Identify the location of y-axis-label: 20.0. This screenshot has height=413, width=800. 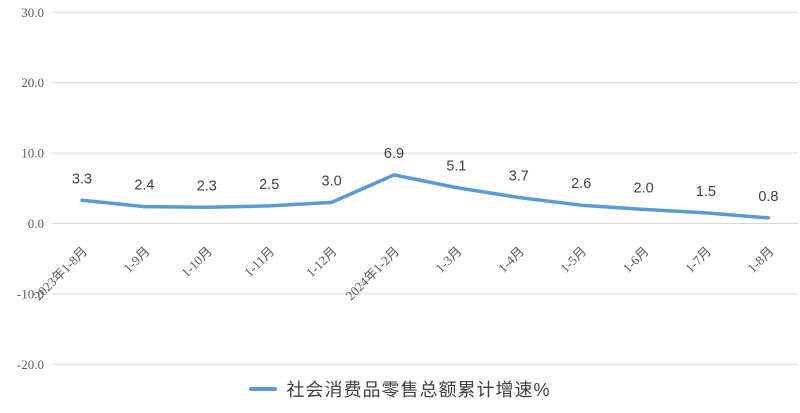
(32, 82).